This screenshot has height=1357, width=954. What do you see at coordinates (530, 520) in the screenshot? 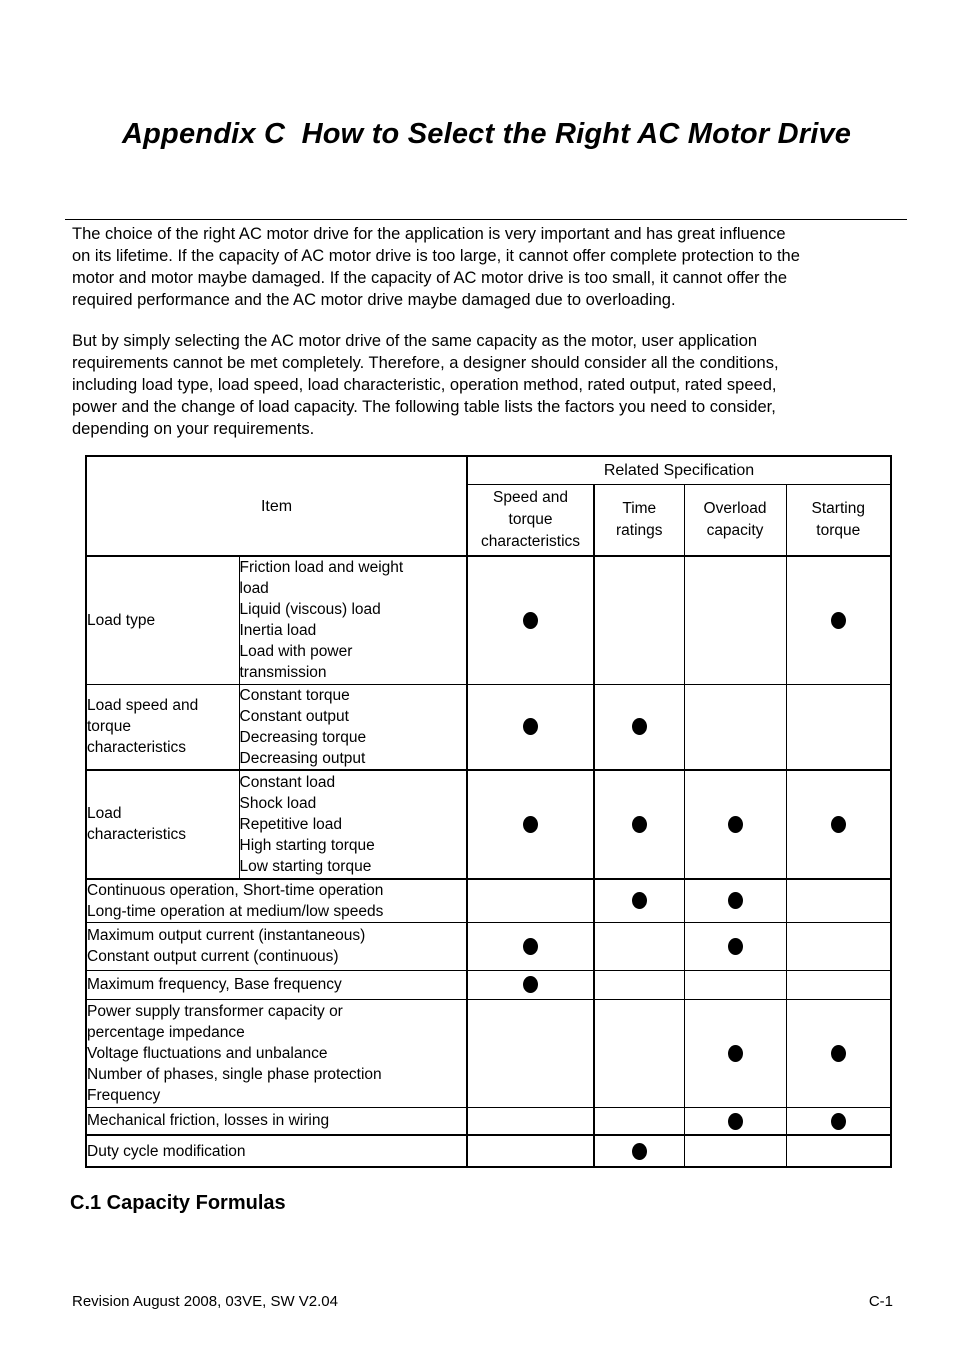
I see `header-speed-torque: Speed and torque characteristics` at bounding box center [530, 520].